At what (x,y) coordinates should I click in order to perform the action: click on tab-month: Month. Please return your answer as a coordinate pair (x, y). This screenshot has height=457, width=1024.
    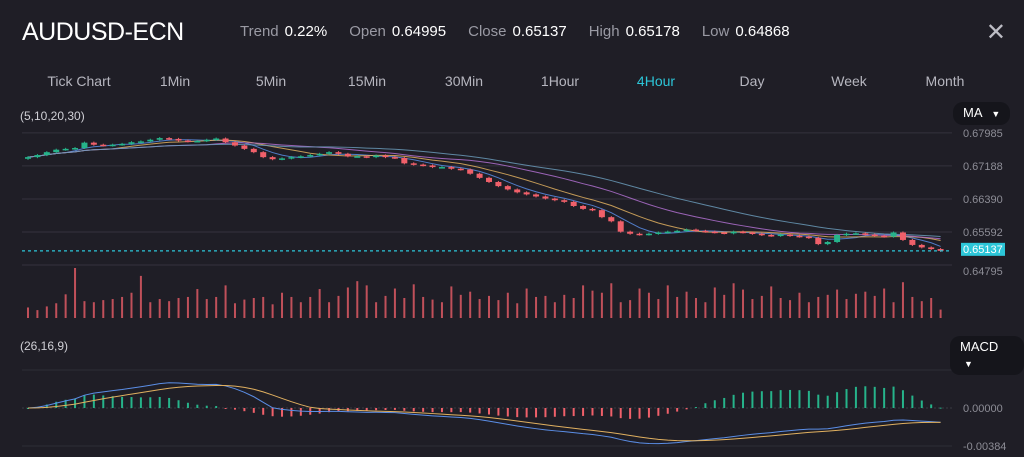
    Looking at the image, I should click on (945, 81).